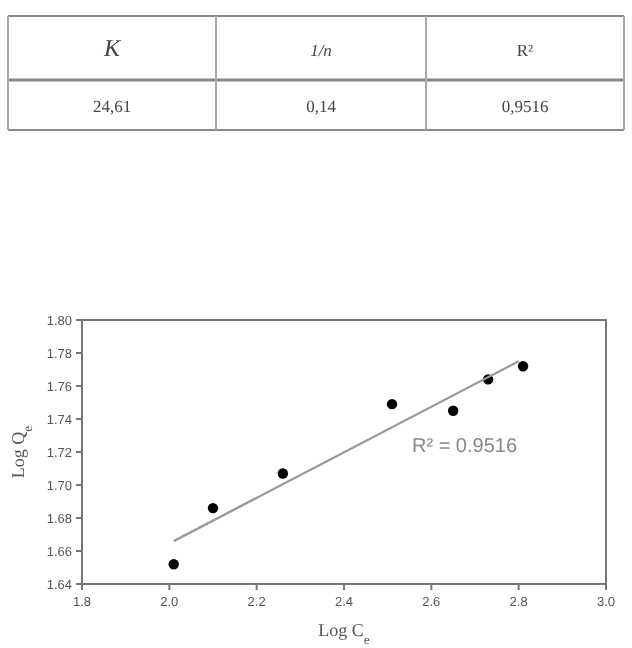  Describe the element at coordinates (111, 48) in the screenshot. I see `text: K` at that location.